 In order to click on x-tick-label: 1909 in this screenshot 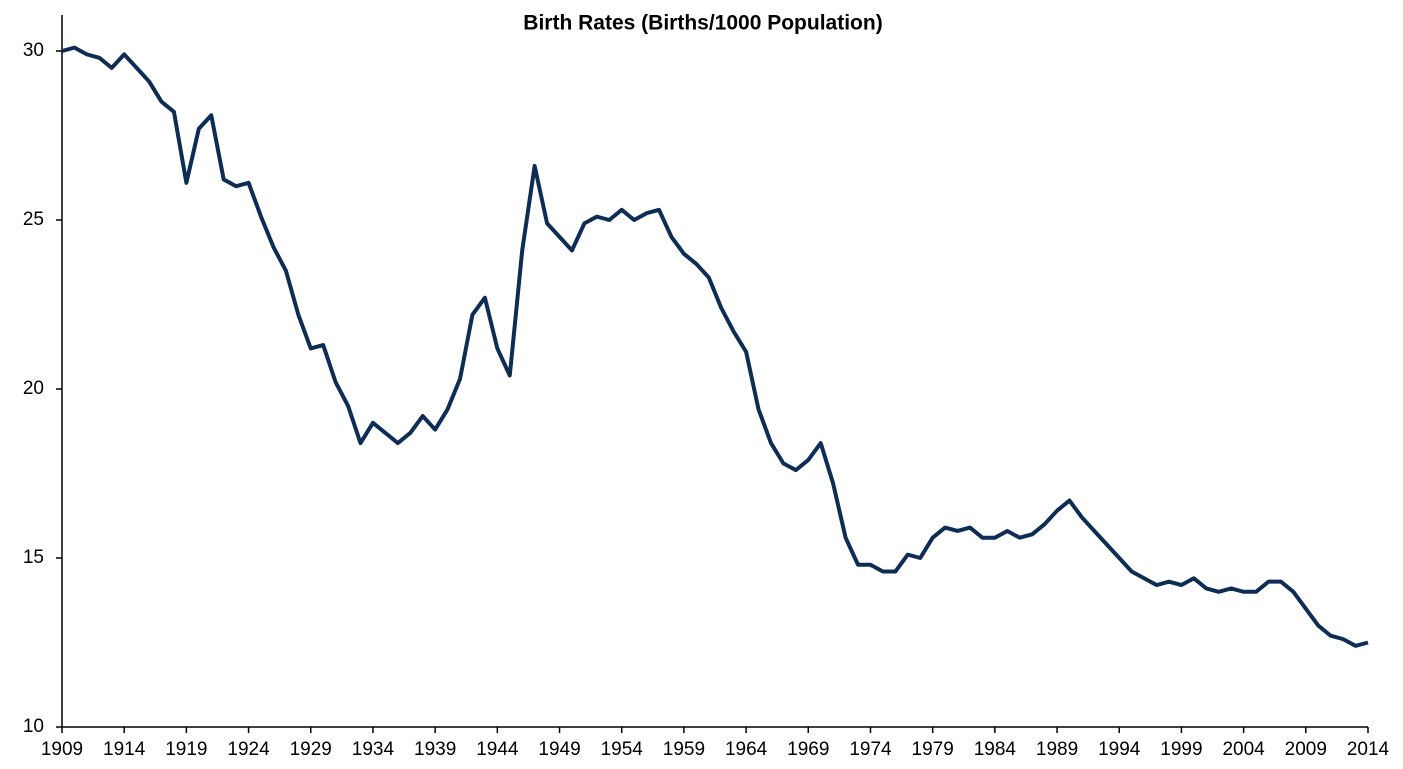, I will do `click(62, 749)`.